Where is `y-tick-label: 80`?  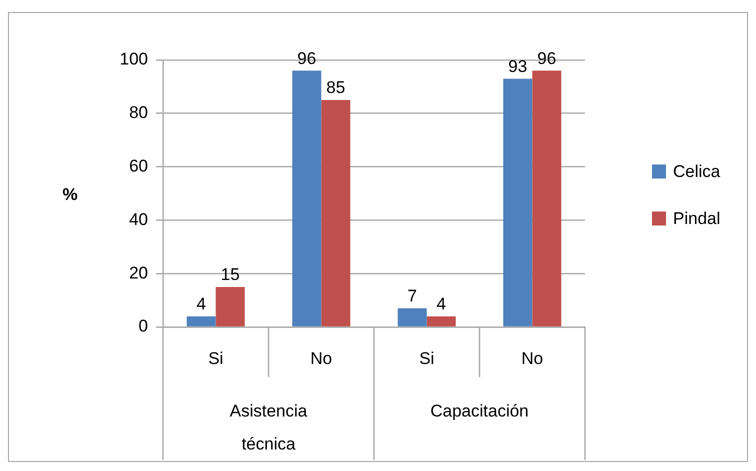 y-tick-label: 80 is located at coordinates (138, 112).